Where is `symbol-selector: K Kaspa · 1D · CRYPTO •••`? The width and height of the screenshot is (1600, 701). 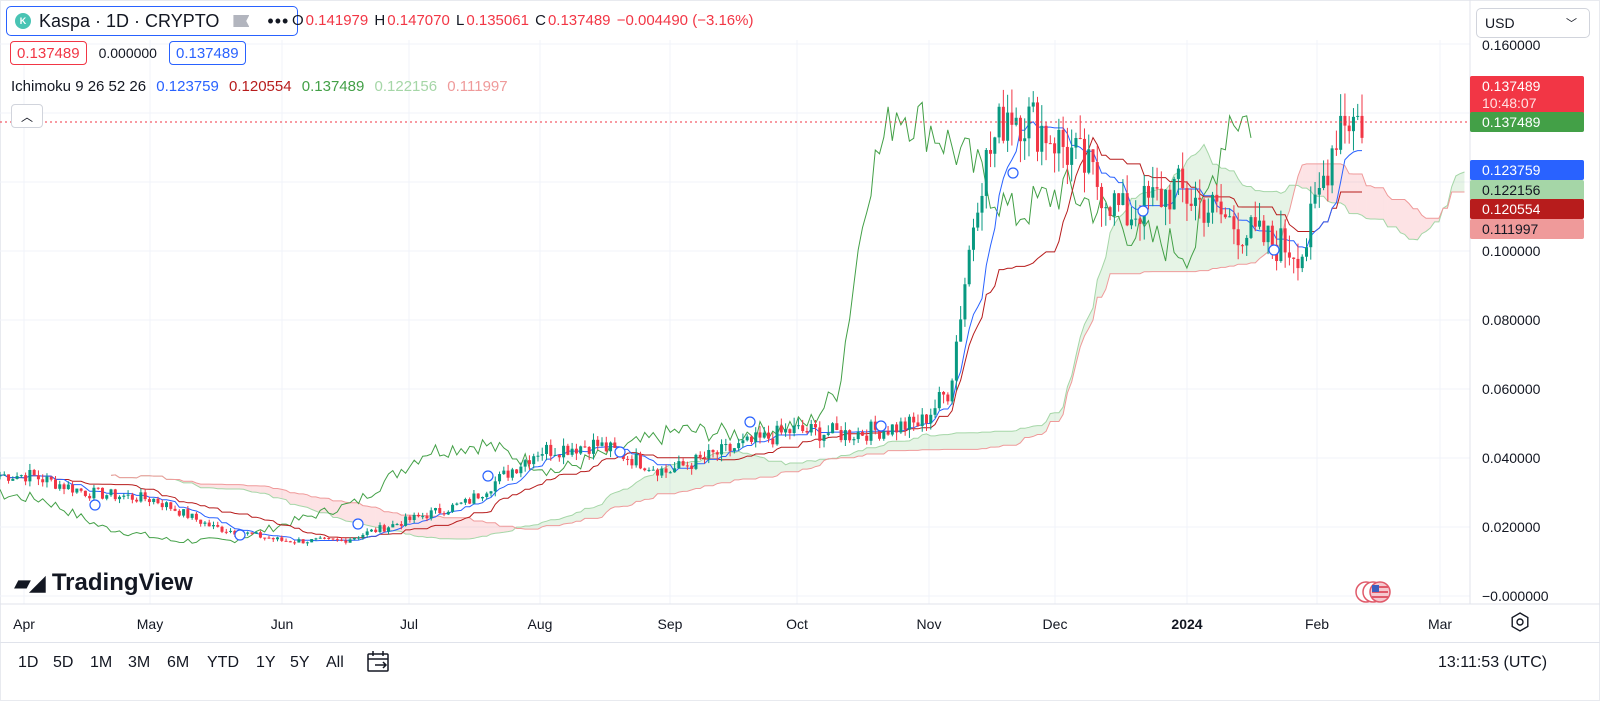 symbol-selector: K Kaspa · 1D · CRYPTO ••• is located at coordinates (152, 21).